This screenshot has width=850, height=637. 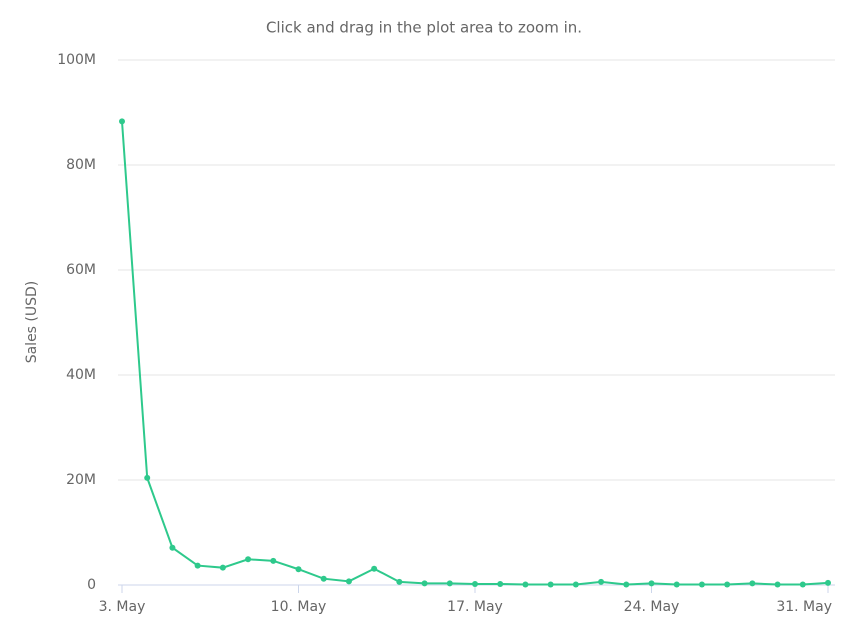 What do you see at coordinates (76, 60) in the screenshot?
I see `y-tick-label: 100M` at bounding box center [76, 60].